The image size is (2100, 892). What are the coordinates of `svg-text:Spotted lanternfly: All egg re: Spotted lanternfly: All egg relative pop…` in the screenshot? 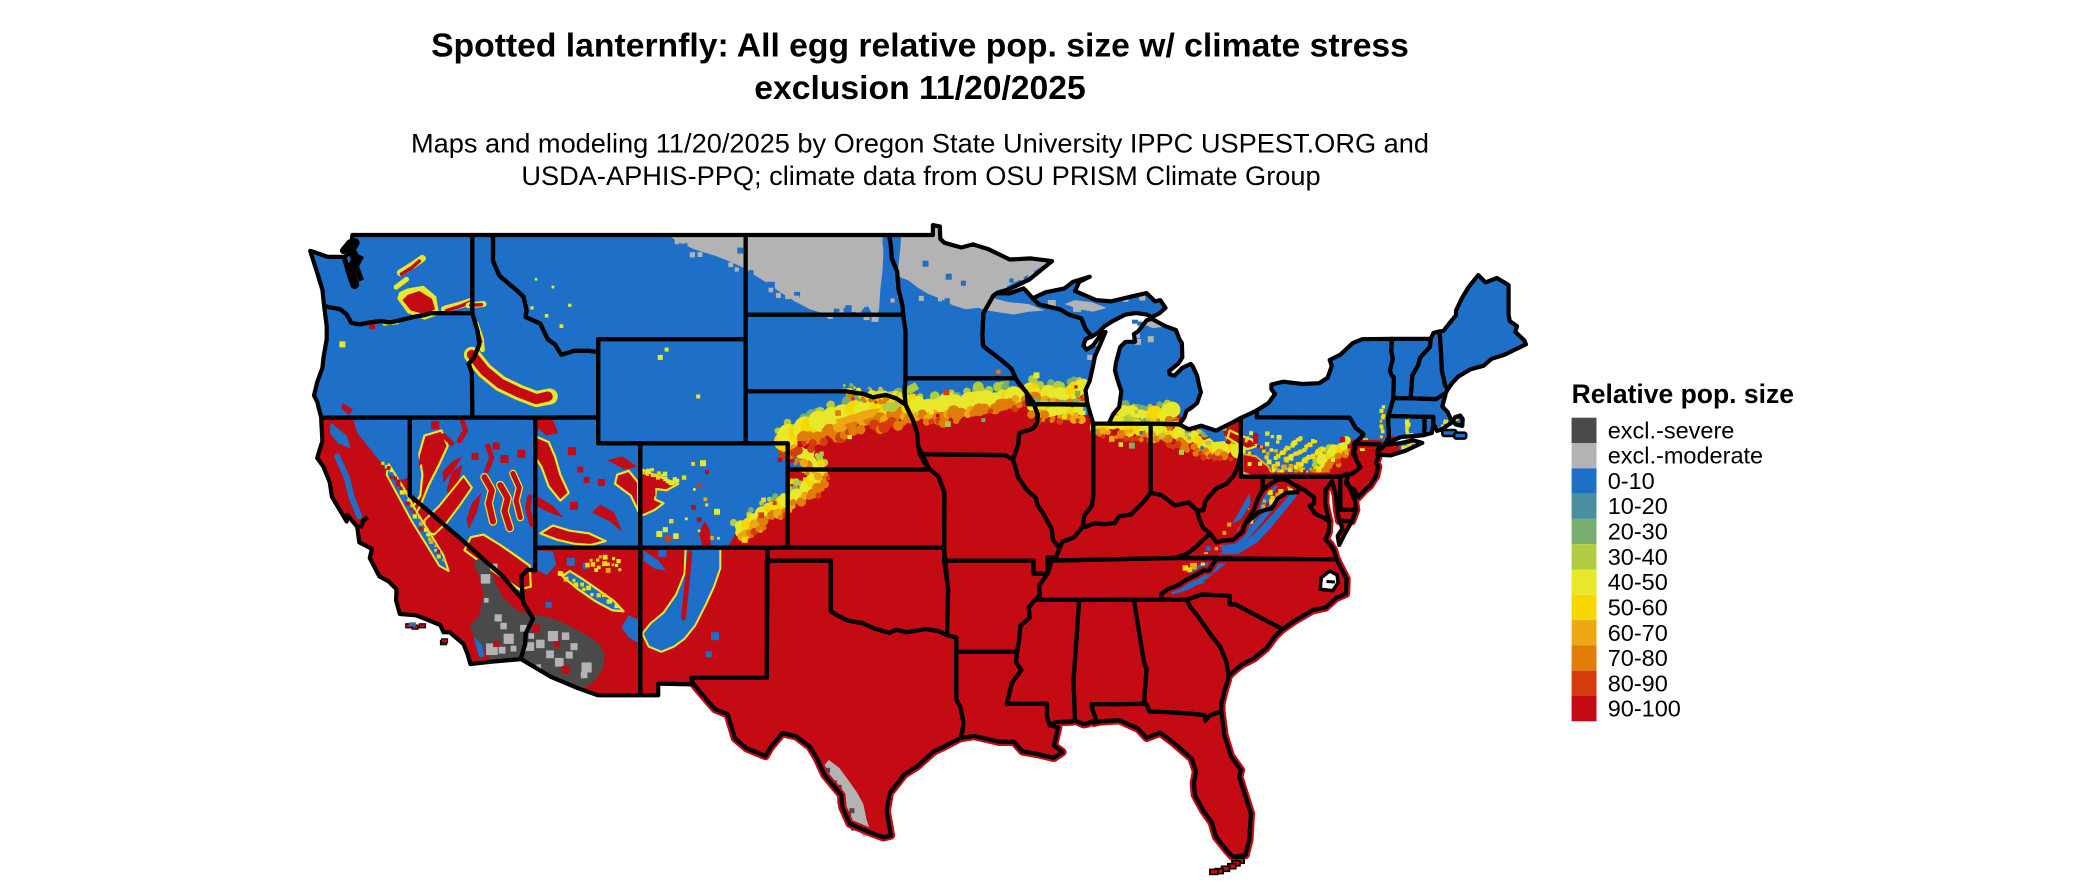 It's located at (920, 46).